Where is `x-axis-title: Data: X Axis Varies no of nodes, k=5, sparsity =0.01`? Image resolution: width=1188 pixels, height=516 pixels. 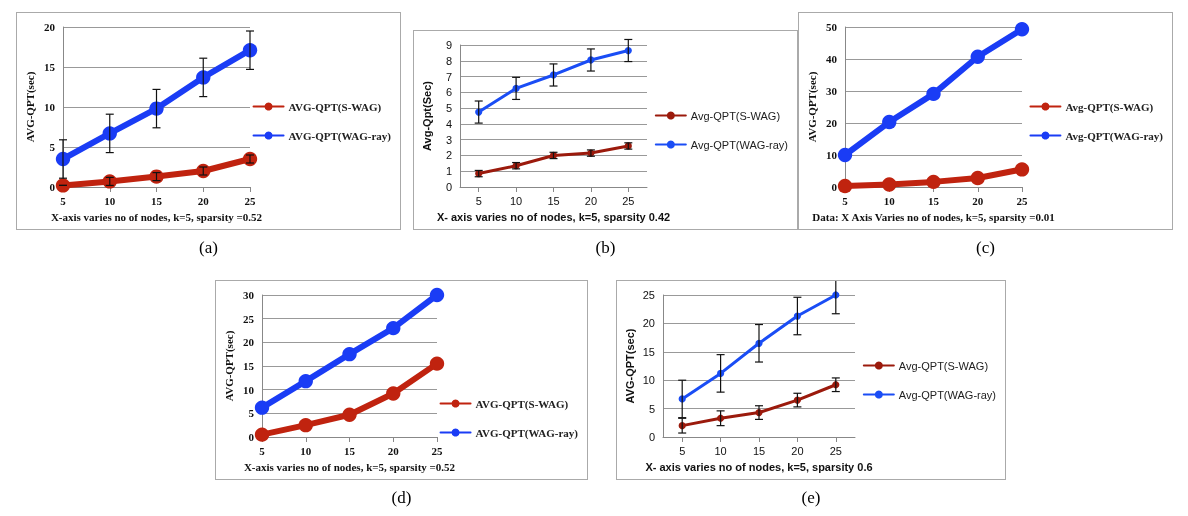 x-axis-title: Data: X Axis Varies no of nodes, k=5, sparsity =0.01 is located at coordinates (933, 216).